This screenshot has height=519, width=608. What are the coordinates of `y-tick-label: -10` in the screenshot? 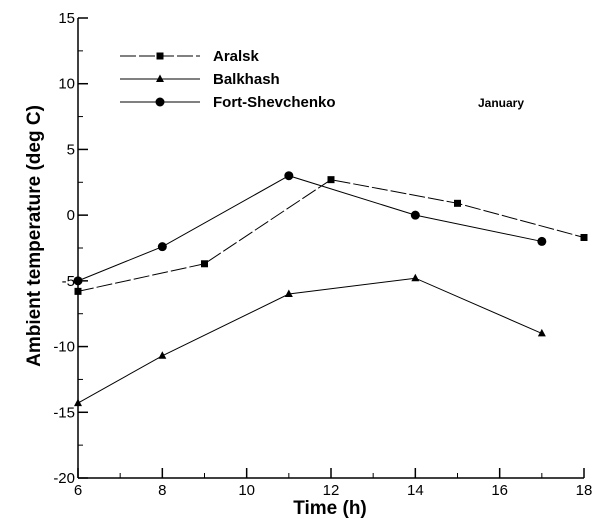 It's located at (64, 347).